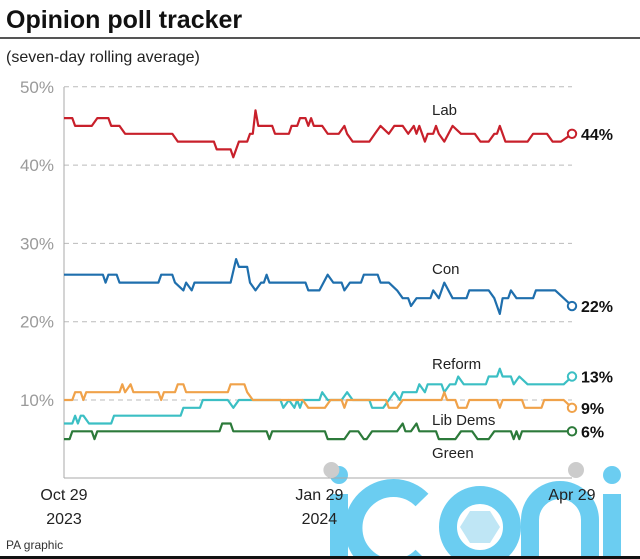 This screenshot has width=640, height=559. Describe the element at coordinates (318, 286) in the screenshot. I see `series-line-con` at that location.